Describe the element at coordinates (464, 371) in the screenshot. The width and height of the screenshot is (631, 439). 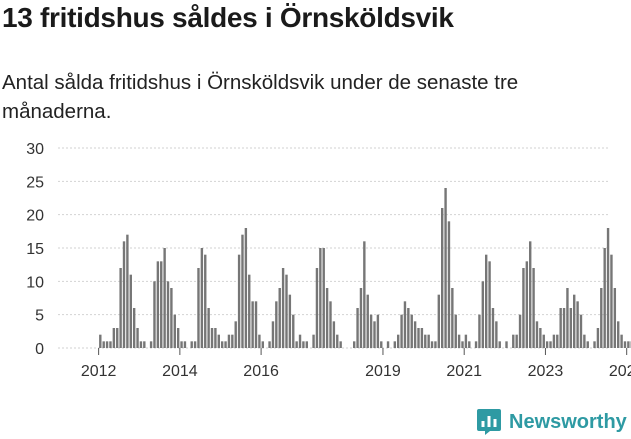
I see `x-tick-label: 2021` at that location.